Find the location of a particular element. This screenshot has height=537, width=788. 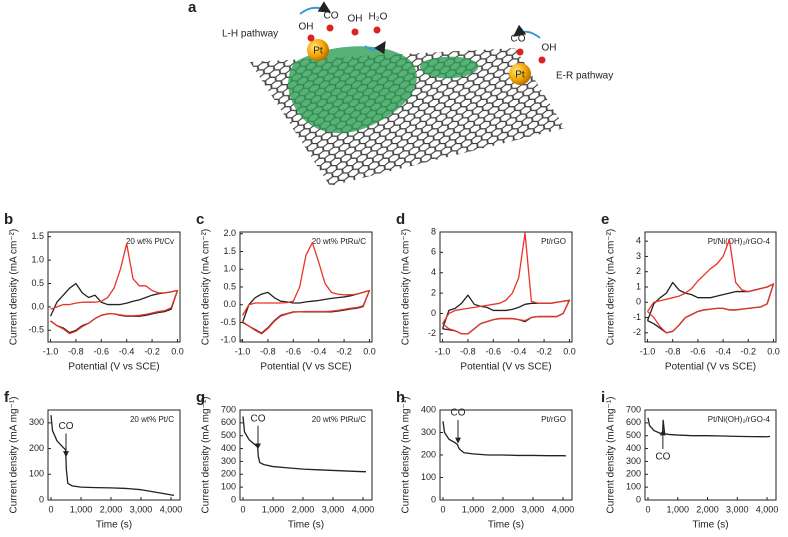

pathway-label: E-R pathway is located at coordinates (584, 76).